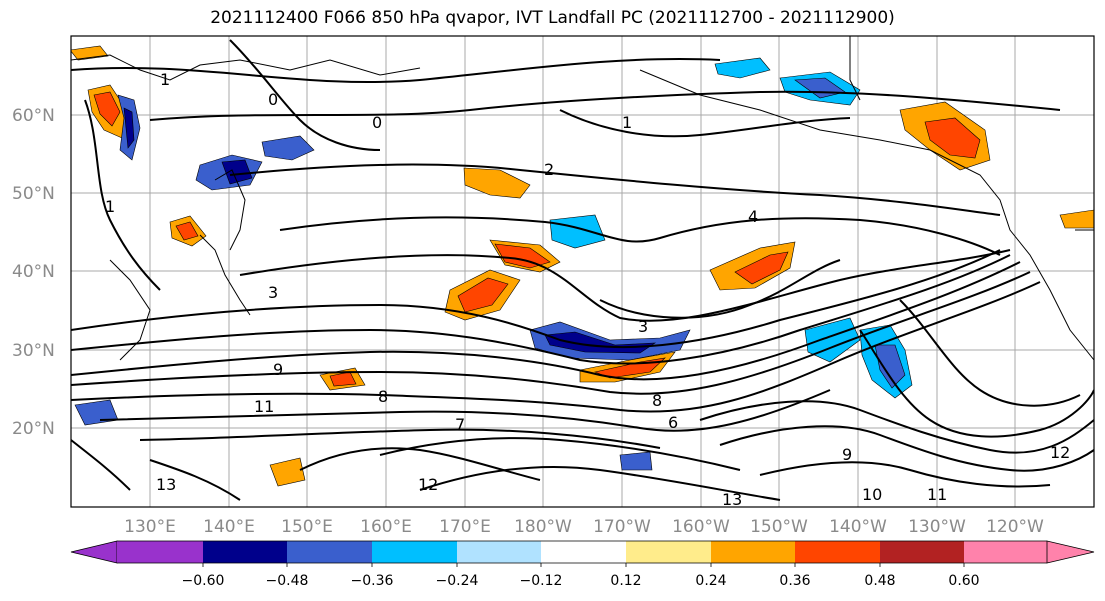  What do you see at coordinates (229, 527) in the screenshot?
I see `lon-label: 140°E` at bounding box center [229, 527].